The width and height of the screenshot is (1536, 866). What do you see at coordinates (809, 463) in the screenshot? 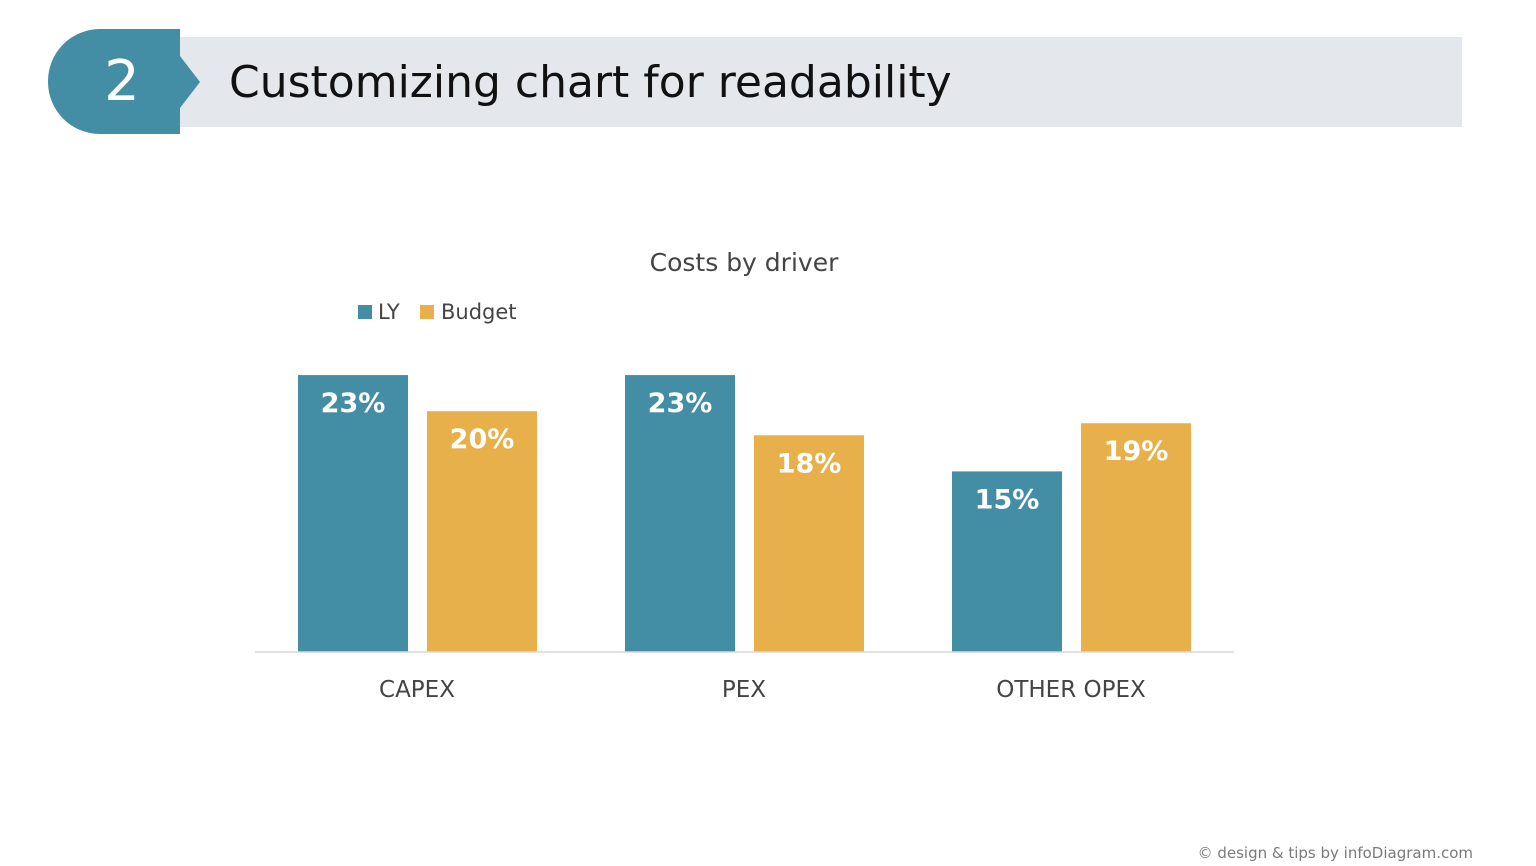
I see `data-label: 18%` at bounding box center [809, 463].